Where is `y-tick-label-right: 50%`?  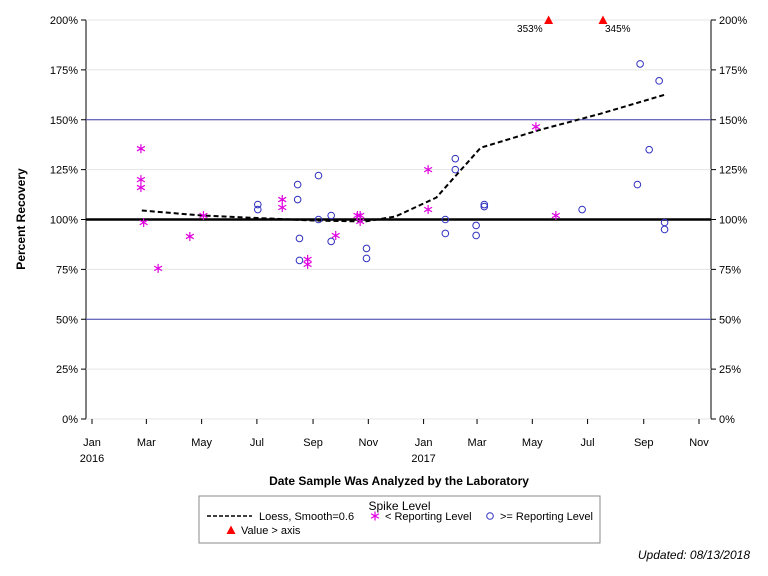 y-tick-label-right: 50% is located at coordinates (730, 320).